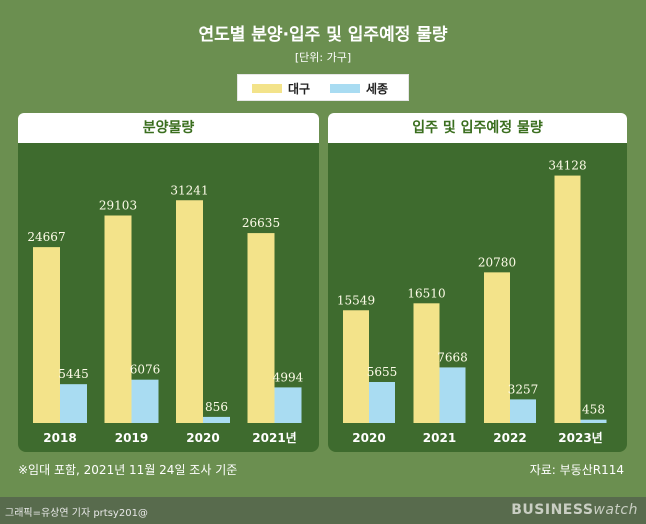  I want to click on x-tick-label-1: 2021, so click(439, 438).